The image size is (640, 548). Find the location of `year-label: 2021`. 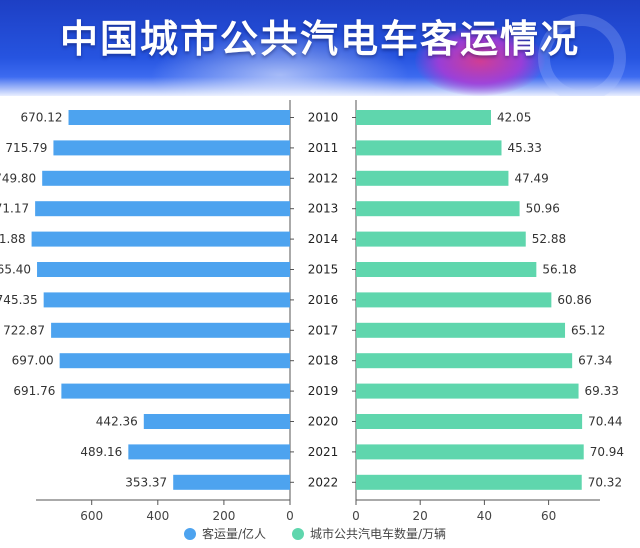

year-label: 2021 is located at coordinates (323, 452).